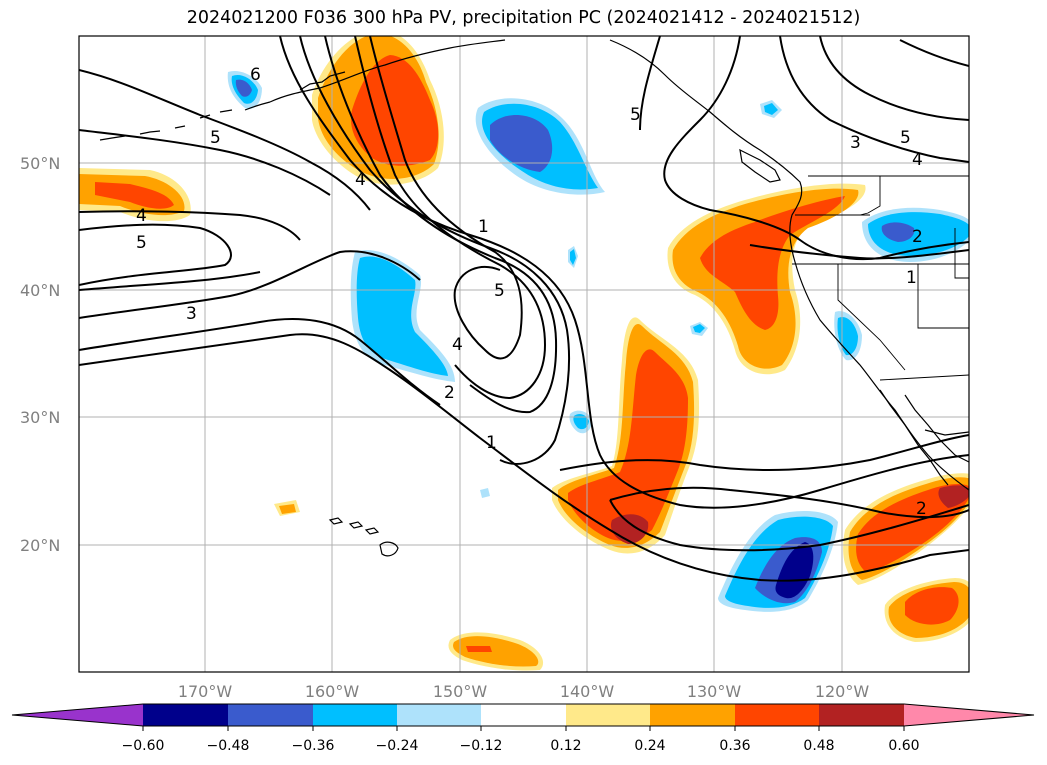 The width and height of the screenshot is (1047, 765). I want to click on colorbar-extend-right, so click(969, 715).